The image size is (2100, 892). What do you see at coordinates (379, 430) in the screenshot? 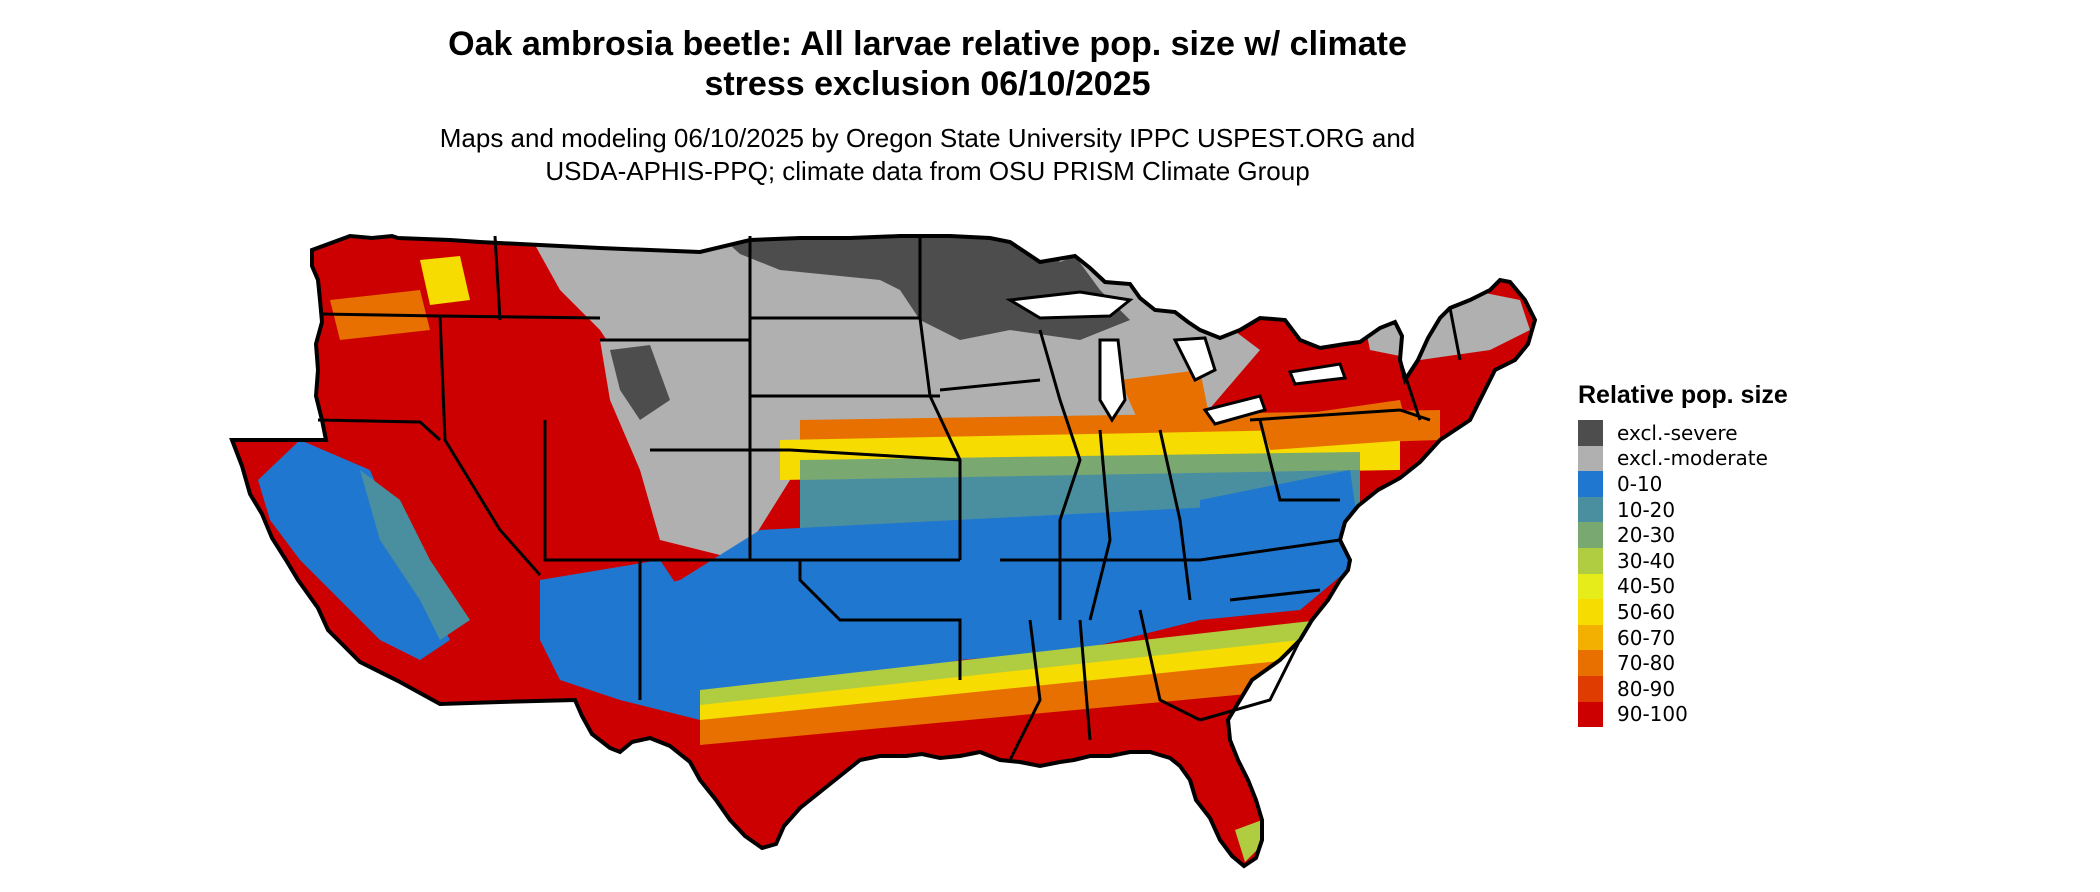
I see `boundary-ca-nv-north` at bounding box center [379, 430].